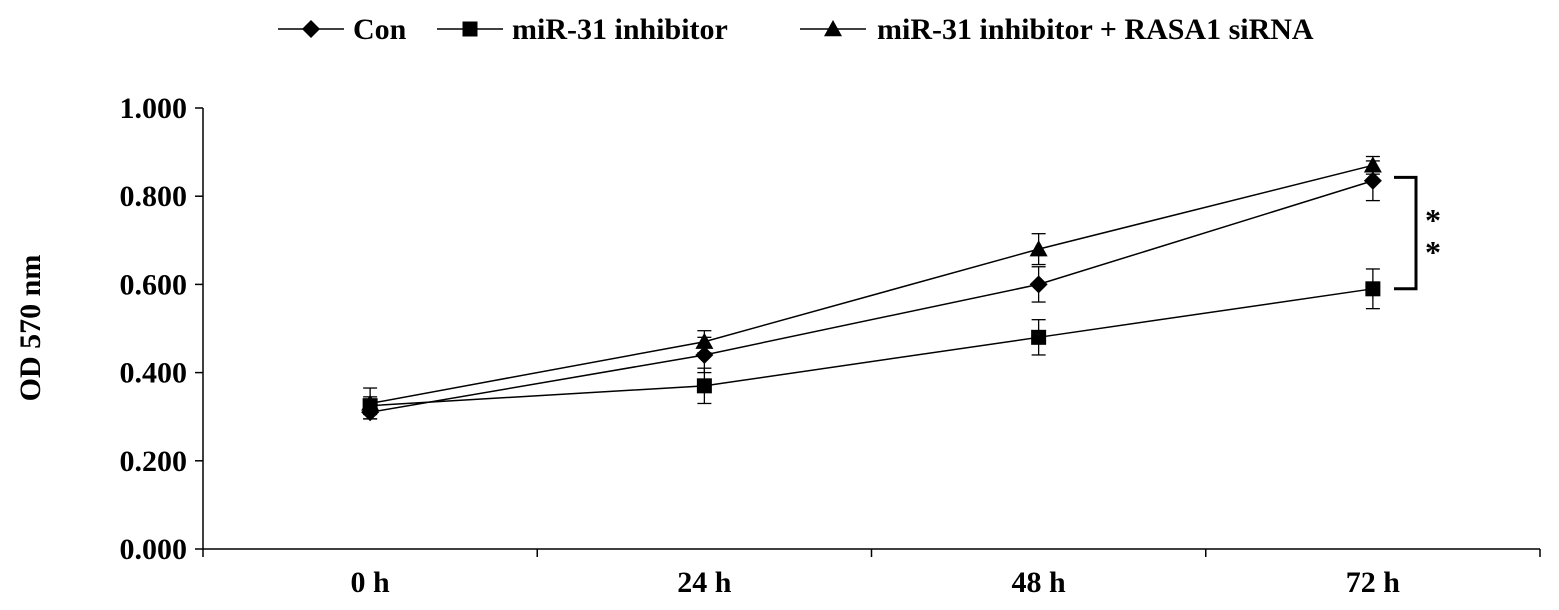 The width and height of the screenshot is (1559, 610). I want to click on significance-annotation: **, so click(1417, 233).